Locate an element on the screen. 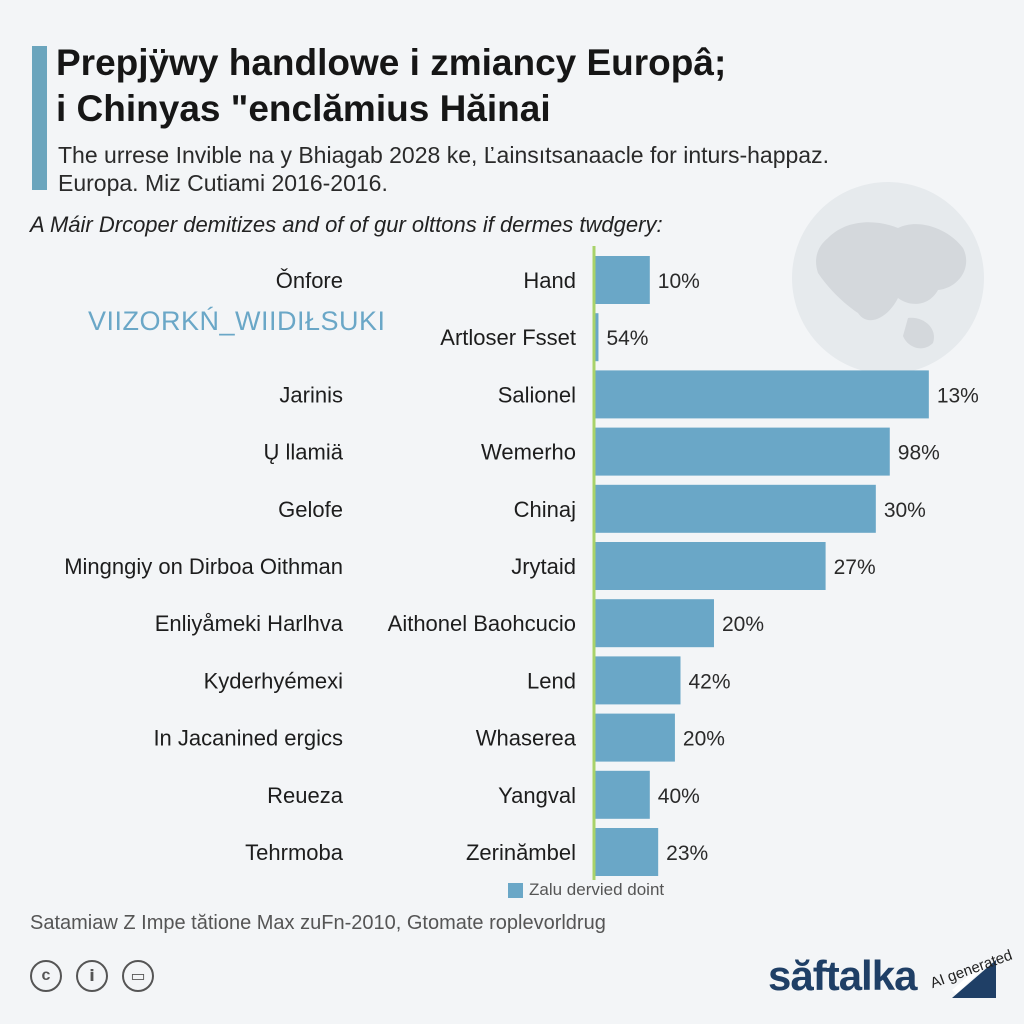  cc-icon: c is located at coordinates (46, 976).